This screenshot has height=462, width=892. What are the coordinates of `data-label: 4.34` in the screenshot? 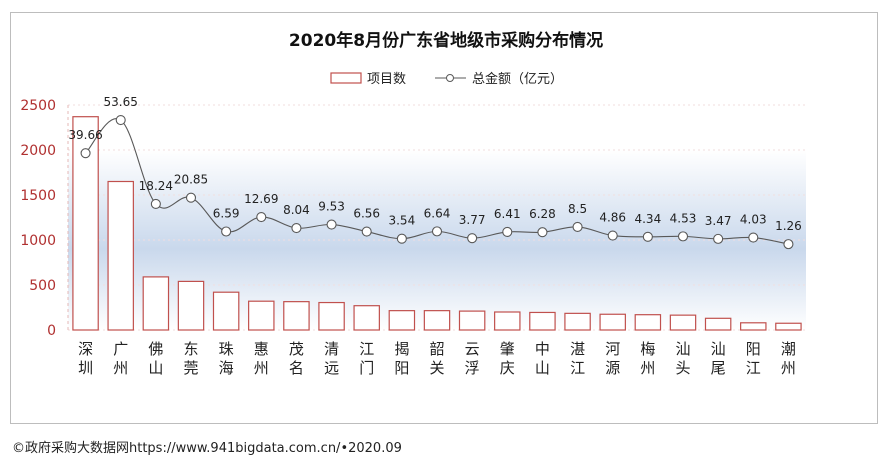 It's located at (647, 219).